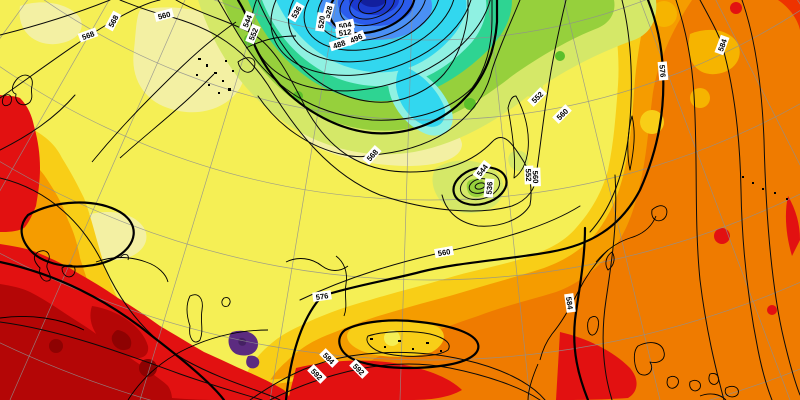  I want to click on coast-scandinavia, so click(164, 92).